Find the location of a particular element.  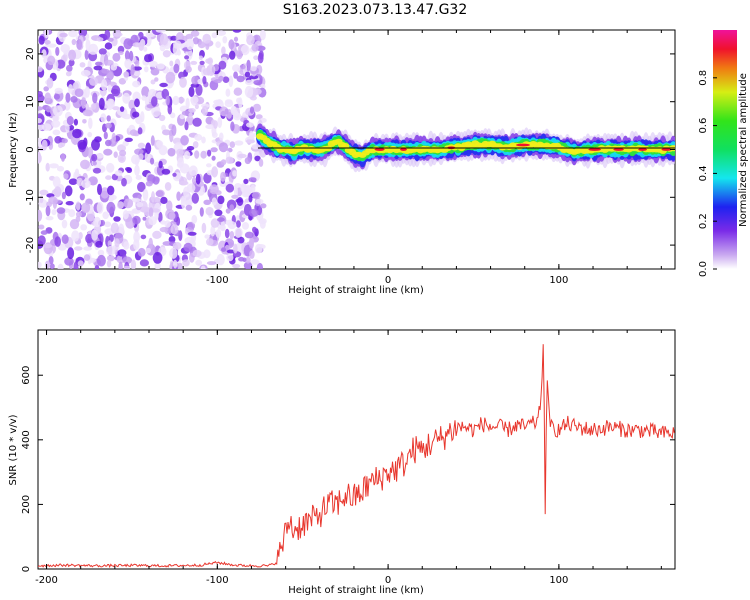

colorbar-gradient is located at coordinates (725, 149).